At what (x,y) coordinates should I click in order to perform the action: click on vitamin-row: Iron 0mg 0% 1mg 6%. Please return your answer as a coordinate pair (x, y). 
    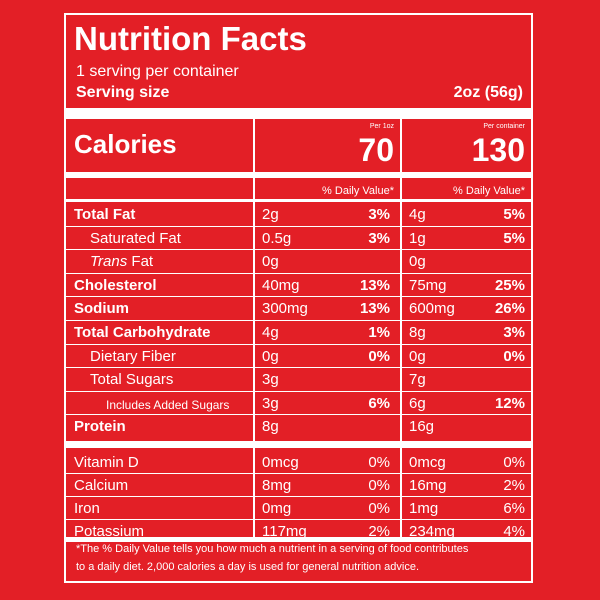
    Looking at the image, I should click on (298, 508).